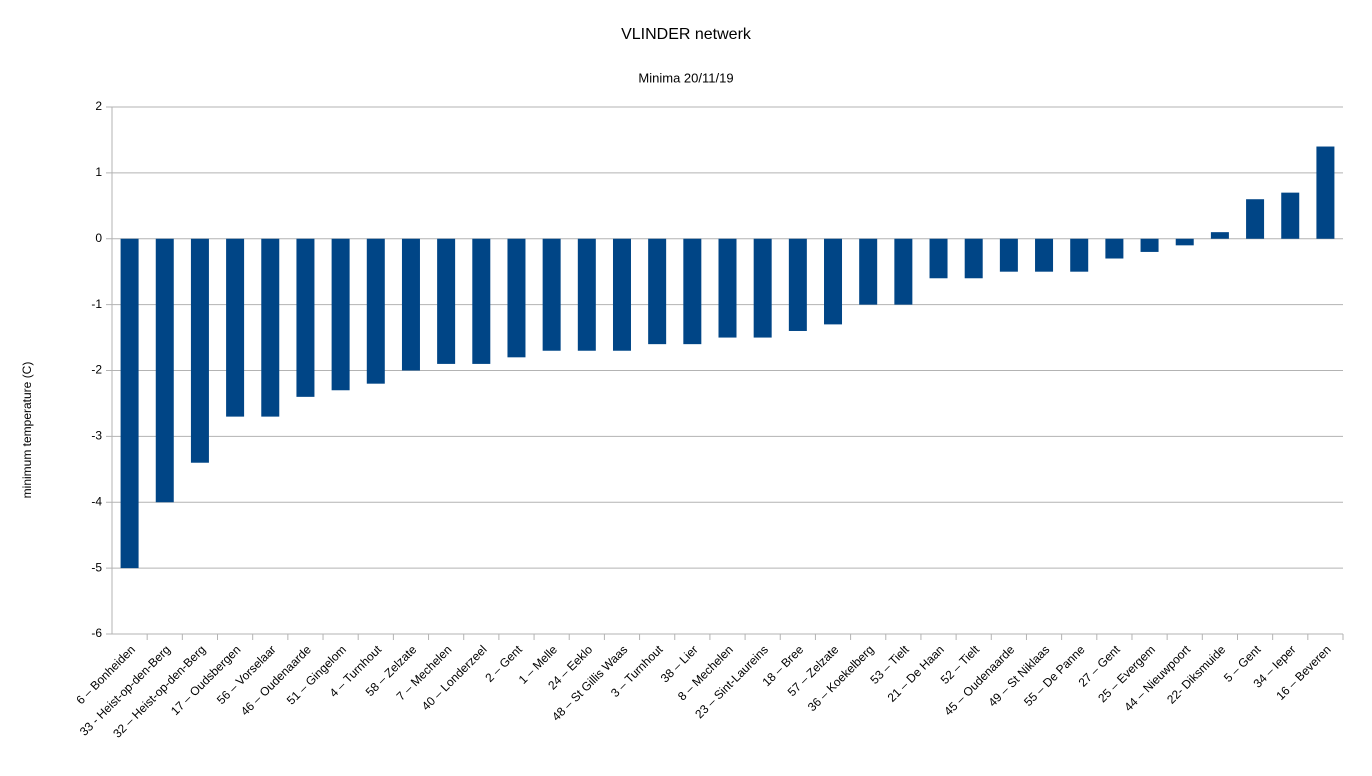 The width and height of the screenshot is (1372, 776). Describe the element at coordinates (686, 34) in the screenshot. I see `chart-title: VLINDER netwerk` at that location.